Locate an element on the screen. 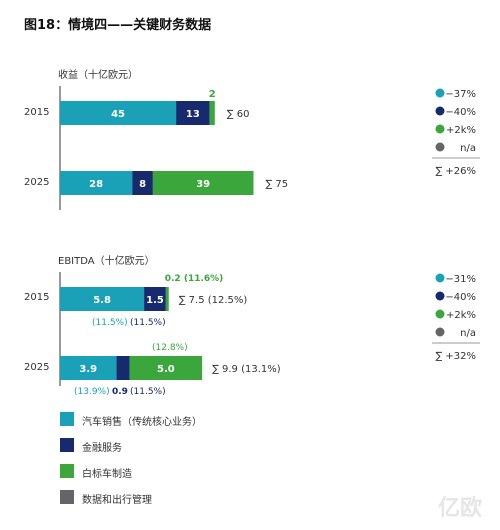 This screenshot has height=530, width=500. total-label: ∑ 60 is located at coordinates (238, 114).